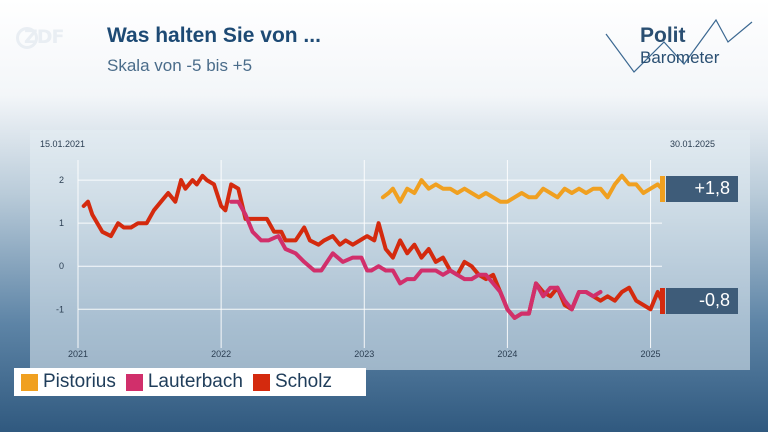 Image resolution: width=768 pixels, height=432 pixels. Describe the element at coordinates (61, 266) in the screenshot. I see `y-tick-label: 0` at that location.